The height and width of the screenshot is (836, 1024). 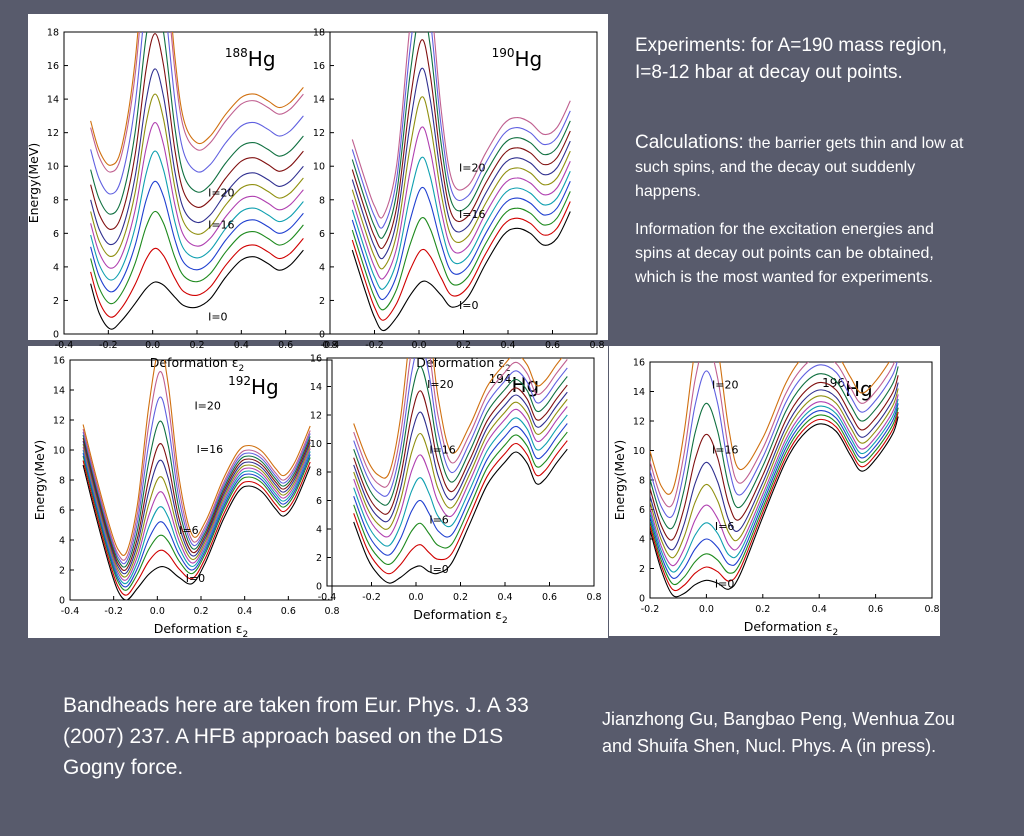 I want to click on hg196-spin-label: I=6, so click(x=724, y=526).